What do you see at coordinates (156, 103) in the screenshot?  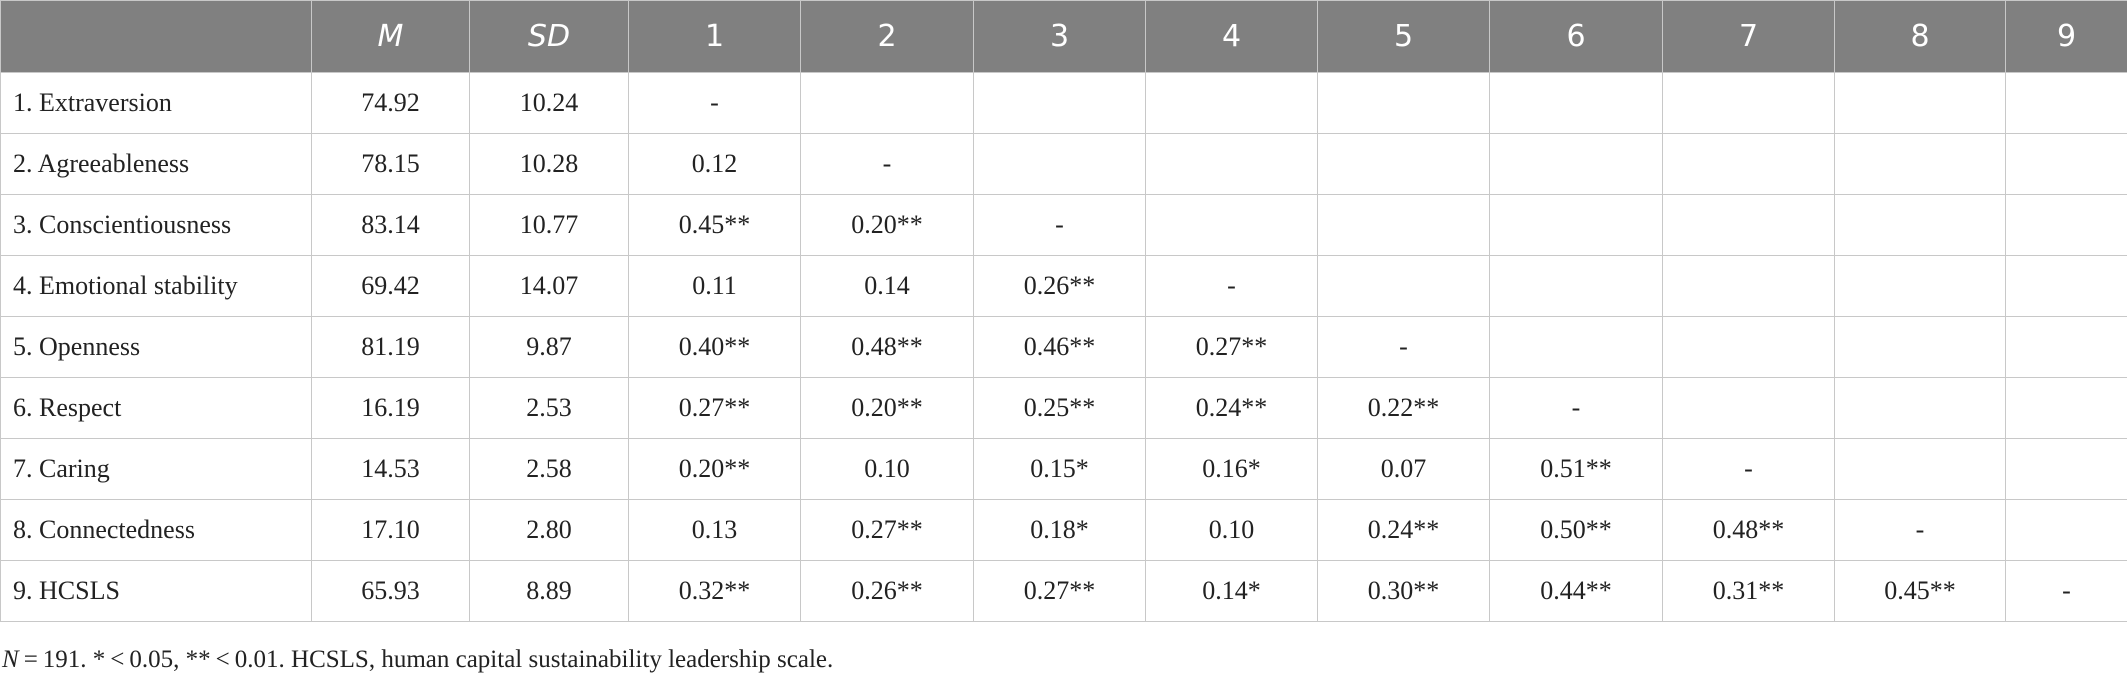 I see `row-label: 1. Extraversion` at bounding box center [156, 103].